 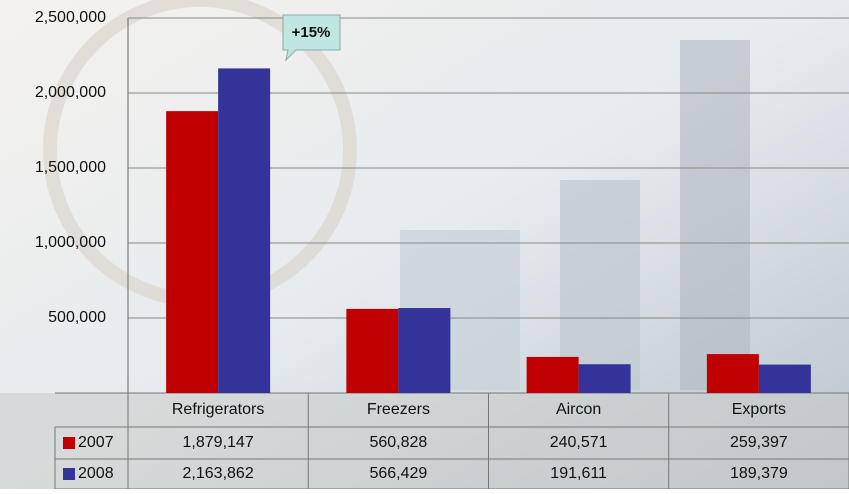 I want to click on category-label: Aircon, so click(x=578, y=409).